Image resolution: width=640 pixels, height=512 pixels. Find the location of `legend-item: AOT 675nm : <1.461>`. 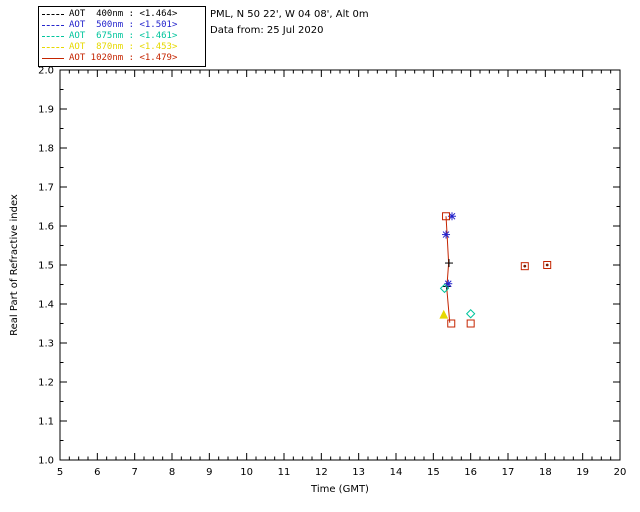

legend-item: AOT 675nm : <1.461> is located at coordinates (122, 36).